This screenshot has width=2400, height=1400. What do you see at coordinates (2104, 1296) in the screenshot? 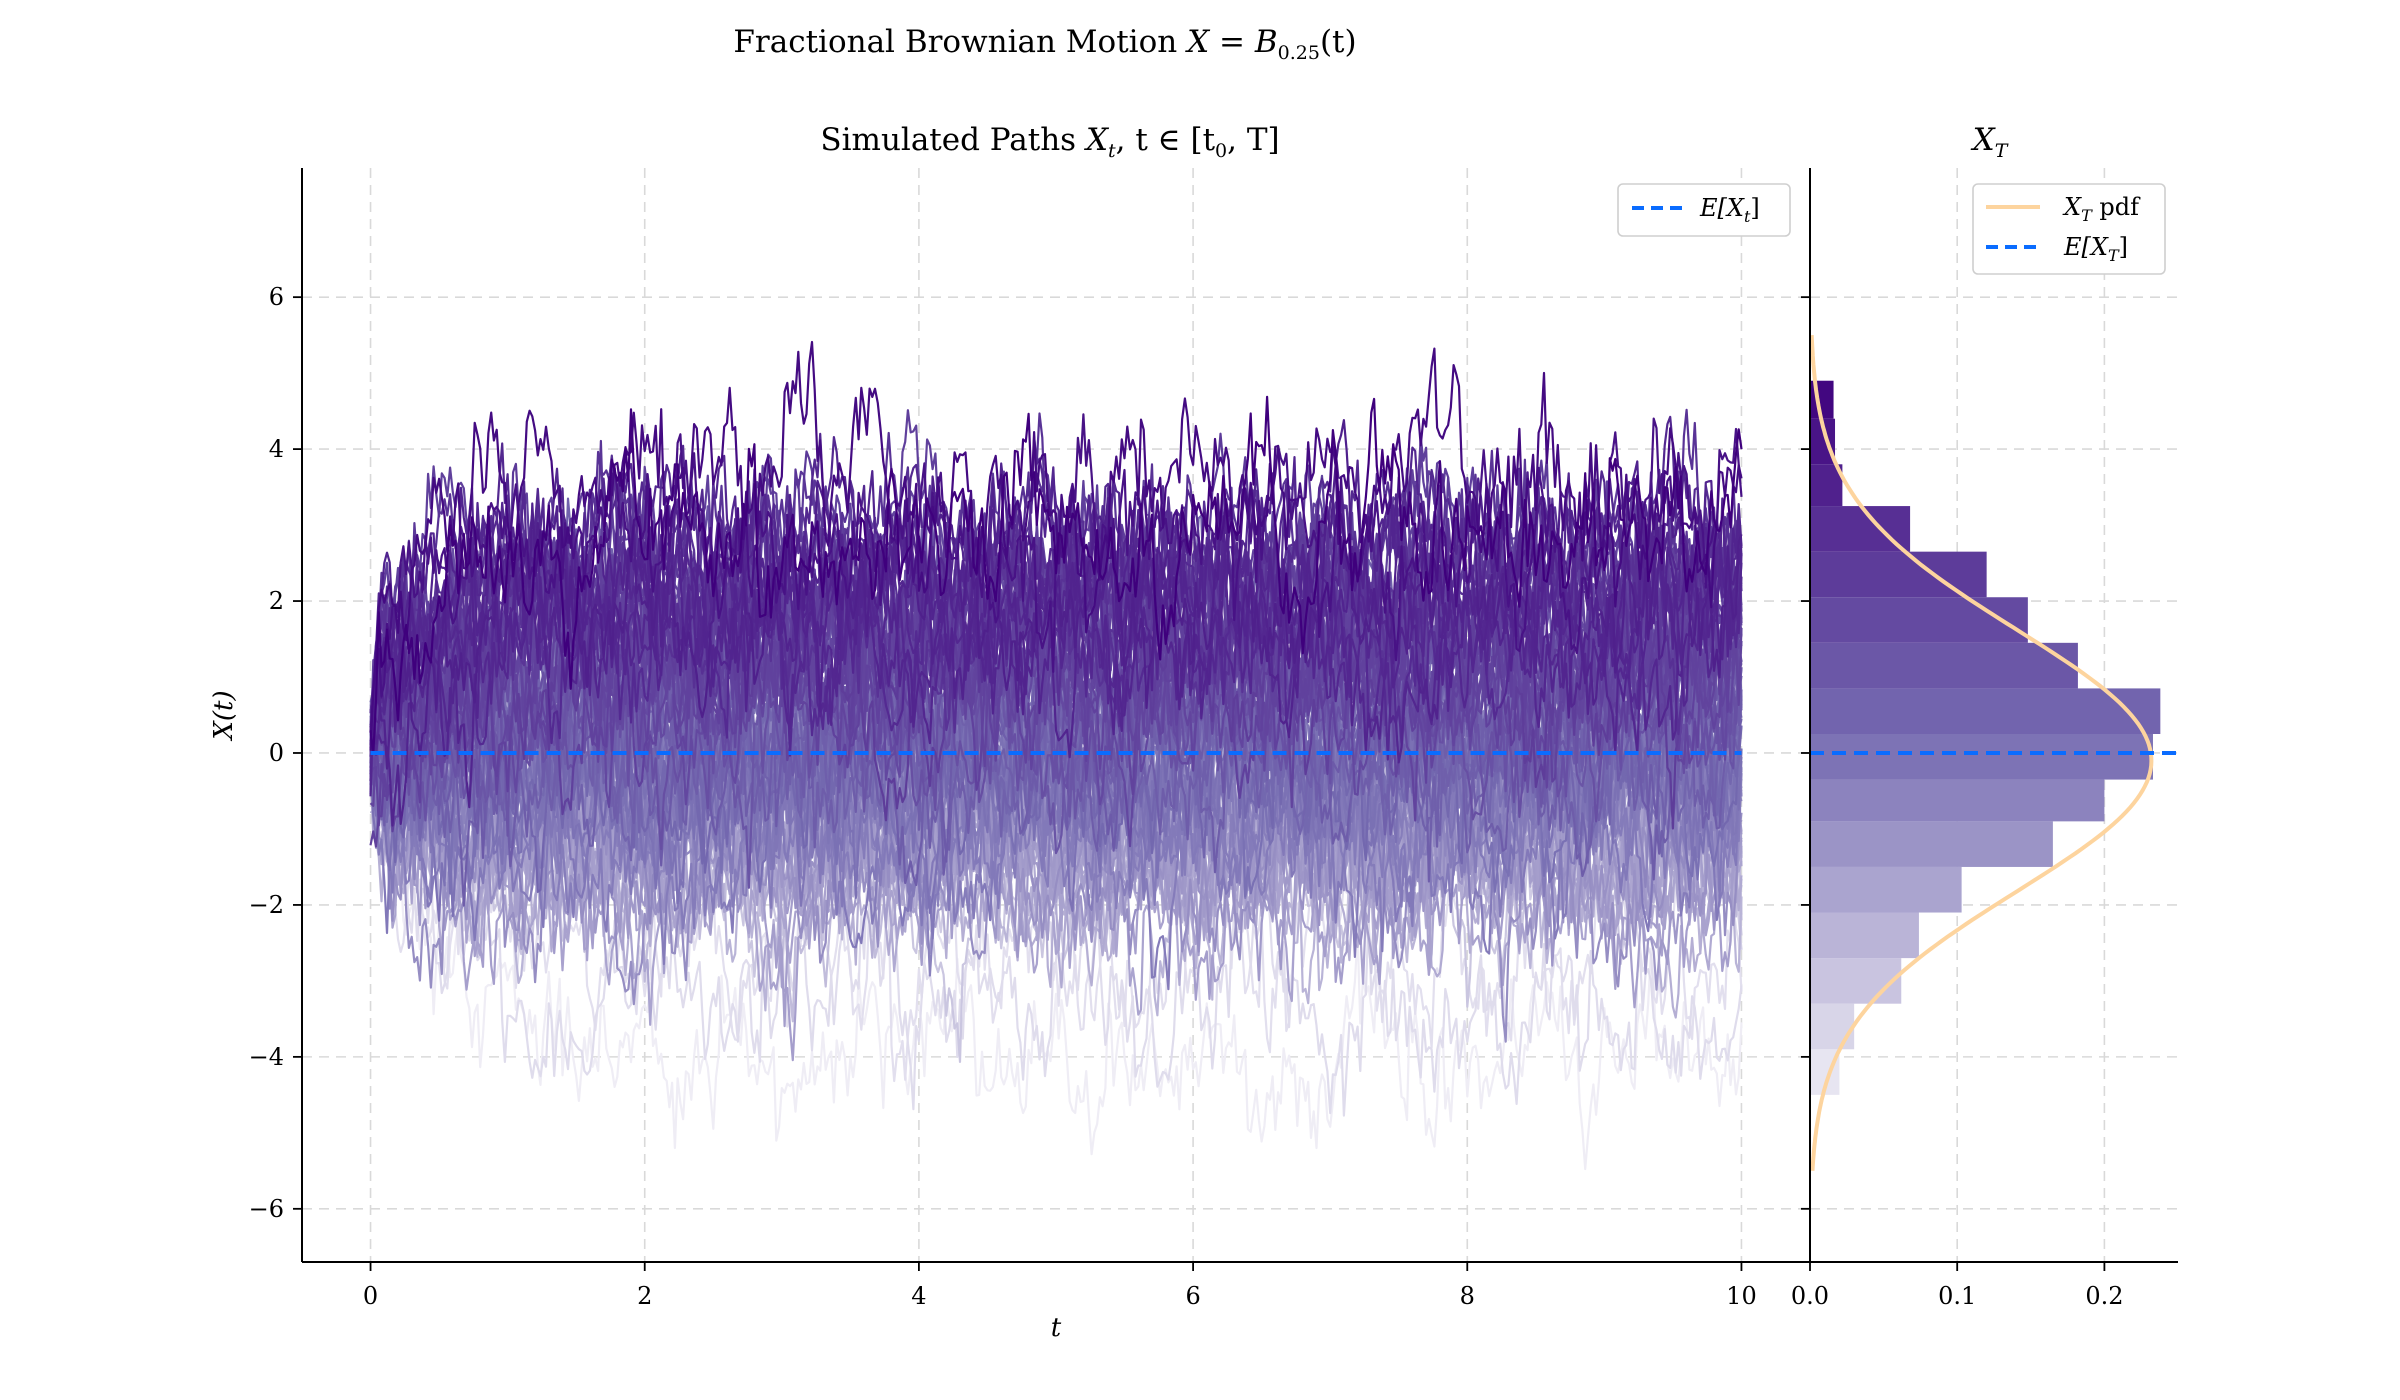
I see `x-tick-label: 0.2` at bounding box center [2104, 1296].